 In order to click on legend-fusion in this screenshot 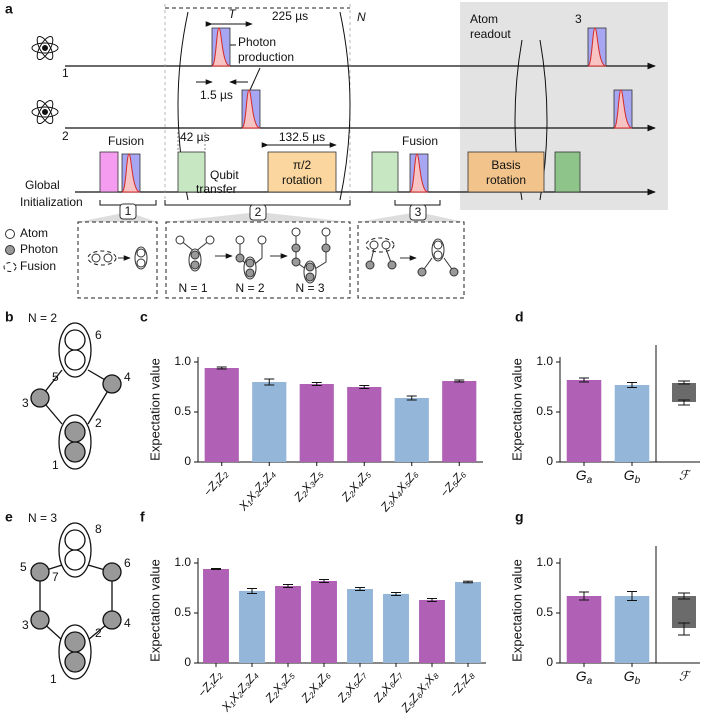, I will do `click(10, 267)`.